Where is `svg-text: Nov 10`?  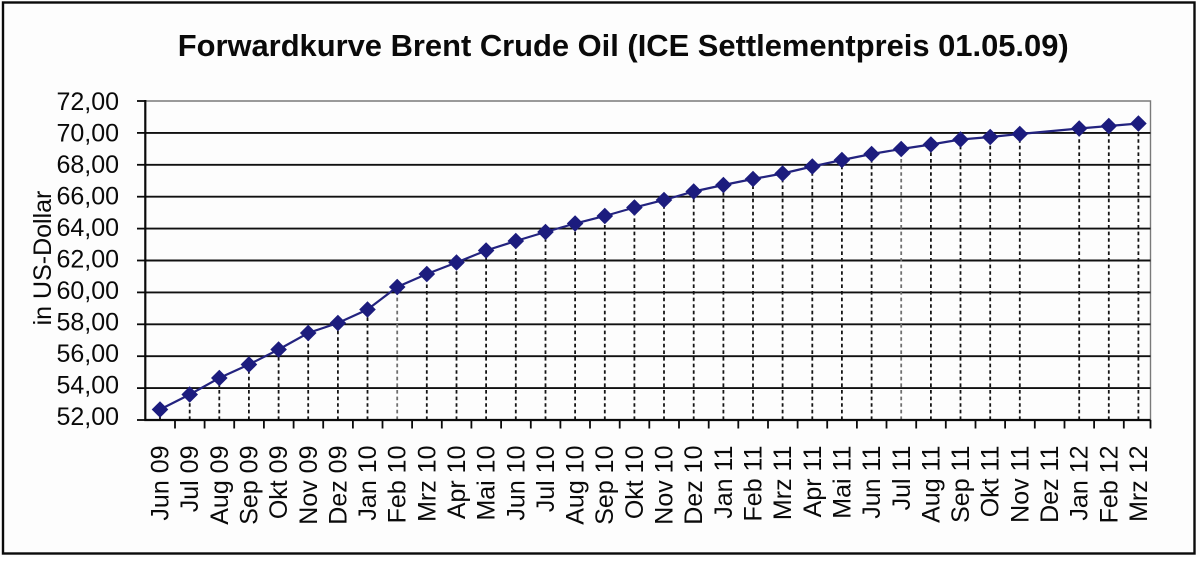
svg-text: Nov 10 is located at coordinates (665, 485).